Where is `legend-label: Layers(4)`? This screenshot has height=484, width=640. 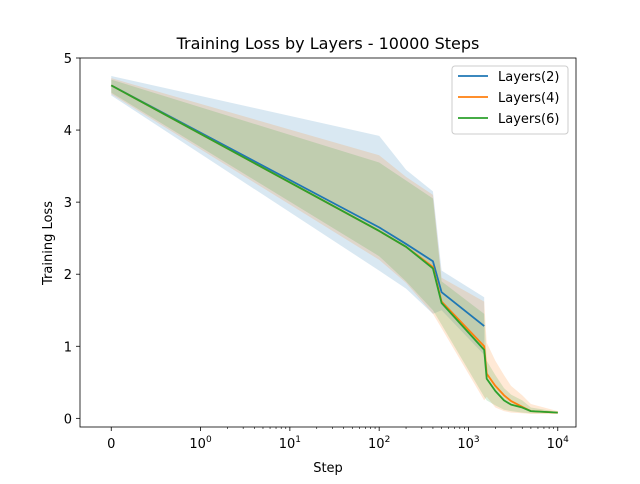
legend-label: Layers(4) is located at coordinates (528, 98).